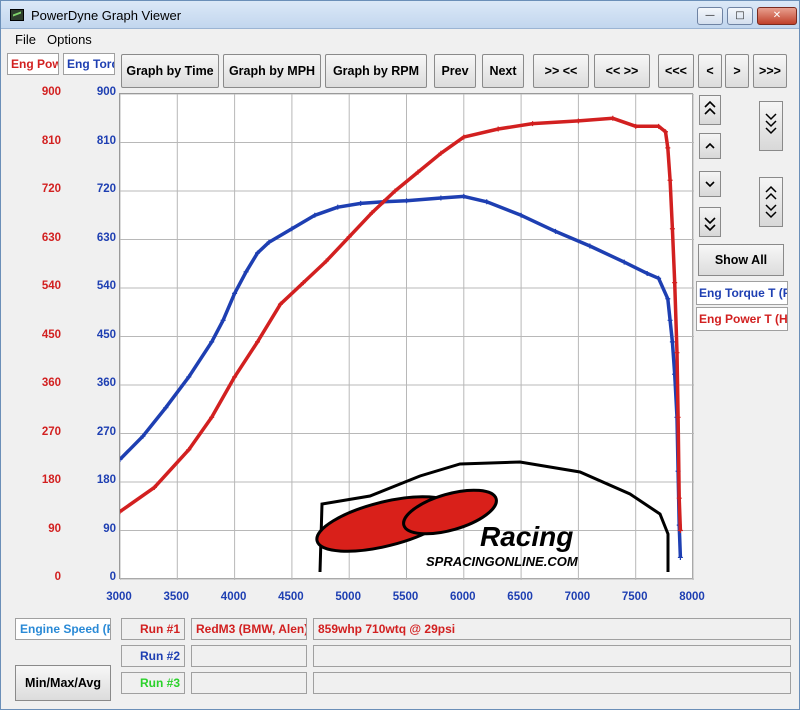 The width and height of the screenshot is (800, 710). Describe the element at coordinates (51, 431) in the screenshot. I see `y-tick-label: 270` at that location.